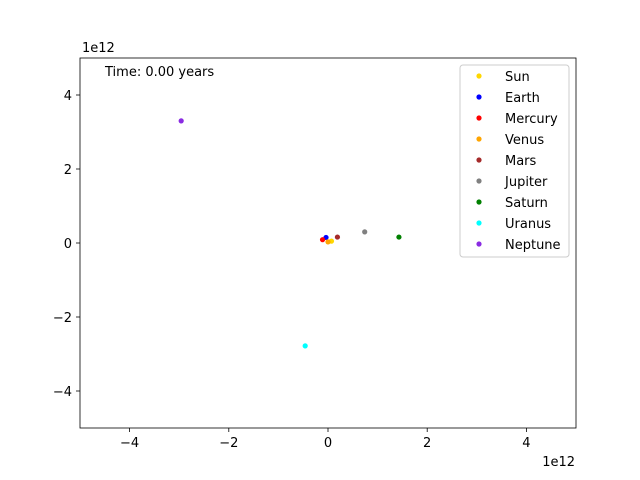  Describe the element at coordinates (517, 77) in the screenshot. I see `legend-label-sun: Sun` at that location.